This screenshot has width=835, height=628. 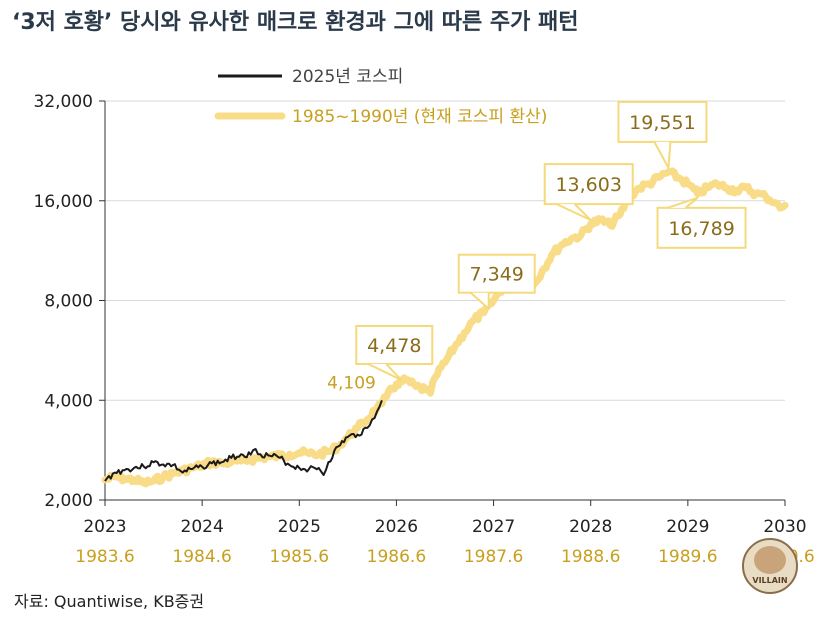 What do you see at coordinates (784, 527) in the screenshot?
I see `x-tick-label: 2030` at bounding box center [784, 527].